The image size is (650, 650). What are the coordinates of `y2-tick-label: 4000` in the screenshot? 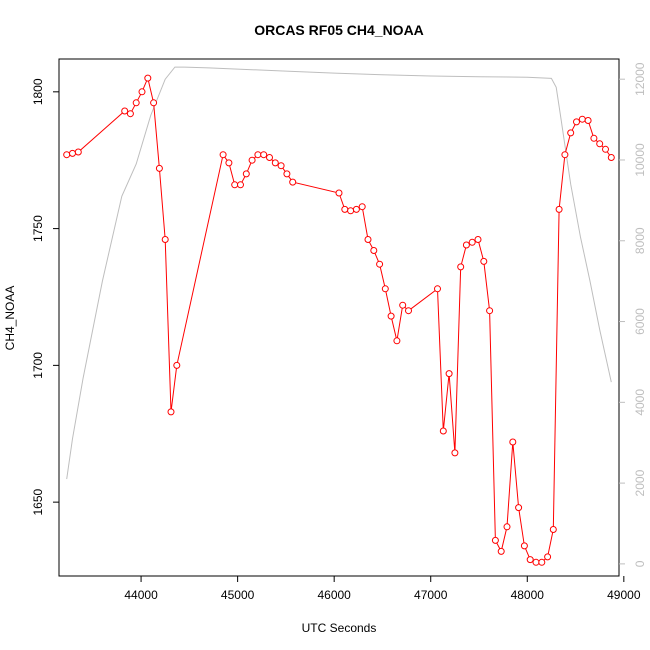 It's located at (640, 402).